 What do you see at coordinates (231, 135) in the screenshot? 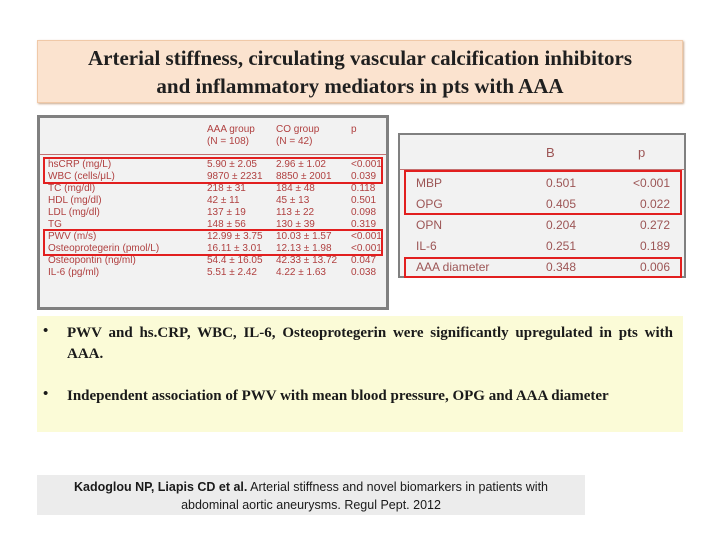
I see `header-aaa-group: AAA group (N = 108)` at bounding box center [231, 135].